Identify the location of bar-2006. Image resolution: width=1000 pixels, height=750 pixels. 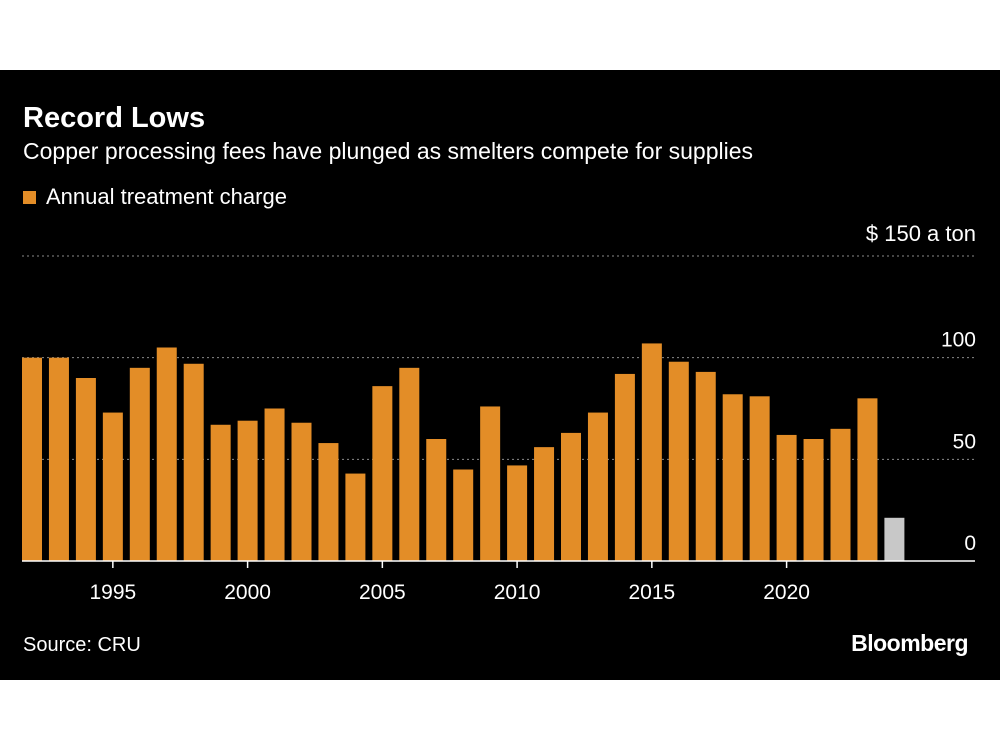
(409, 464).